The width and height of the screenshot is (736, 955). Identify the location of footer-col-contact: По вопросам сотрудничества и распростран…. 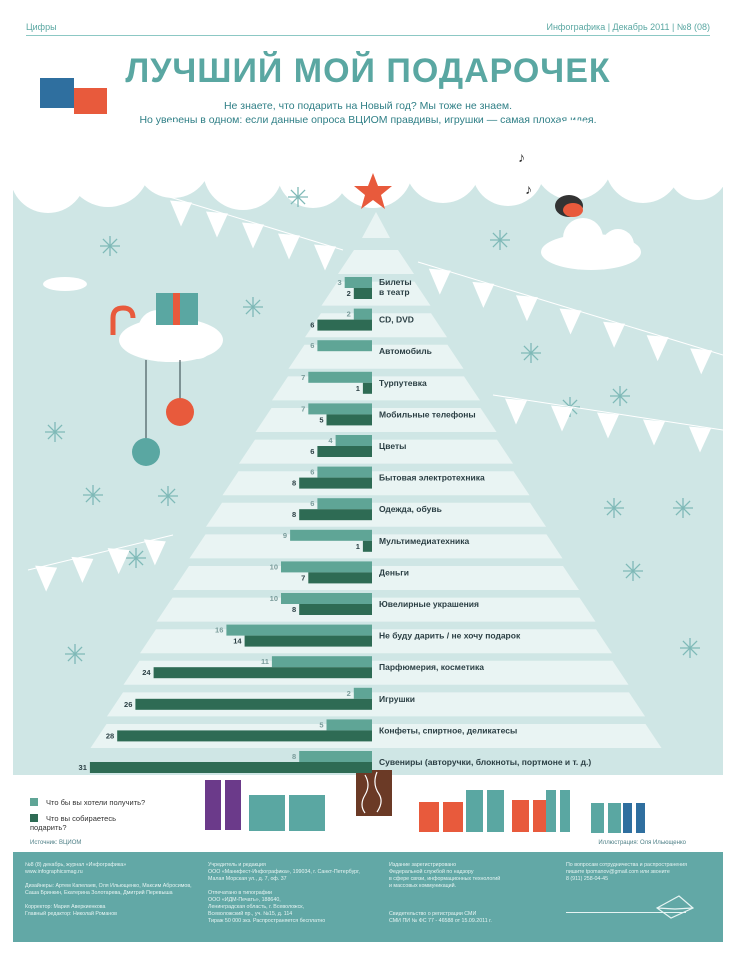
(626, 872).